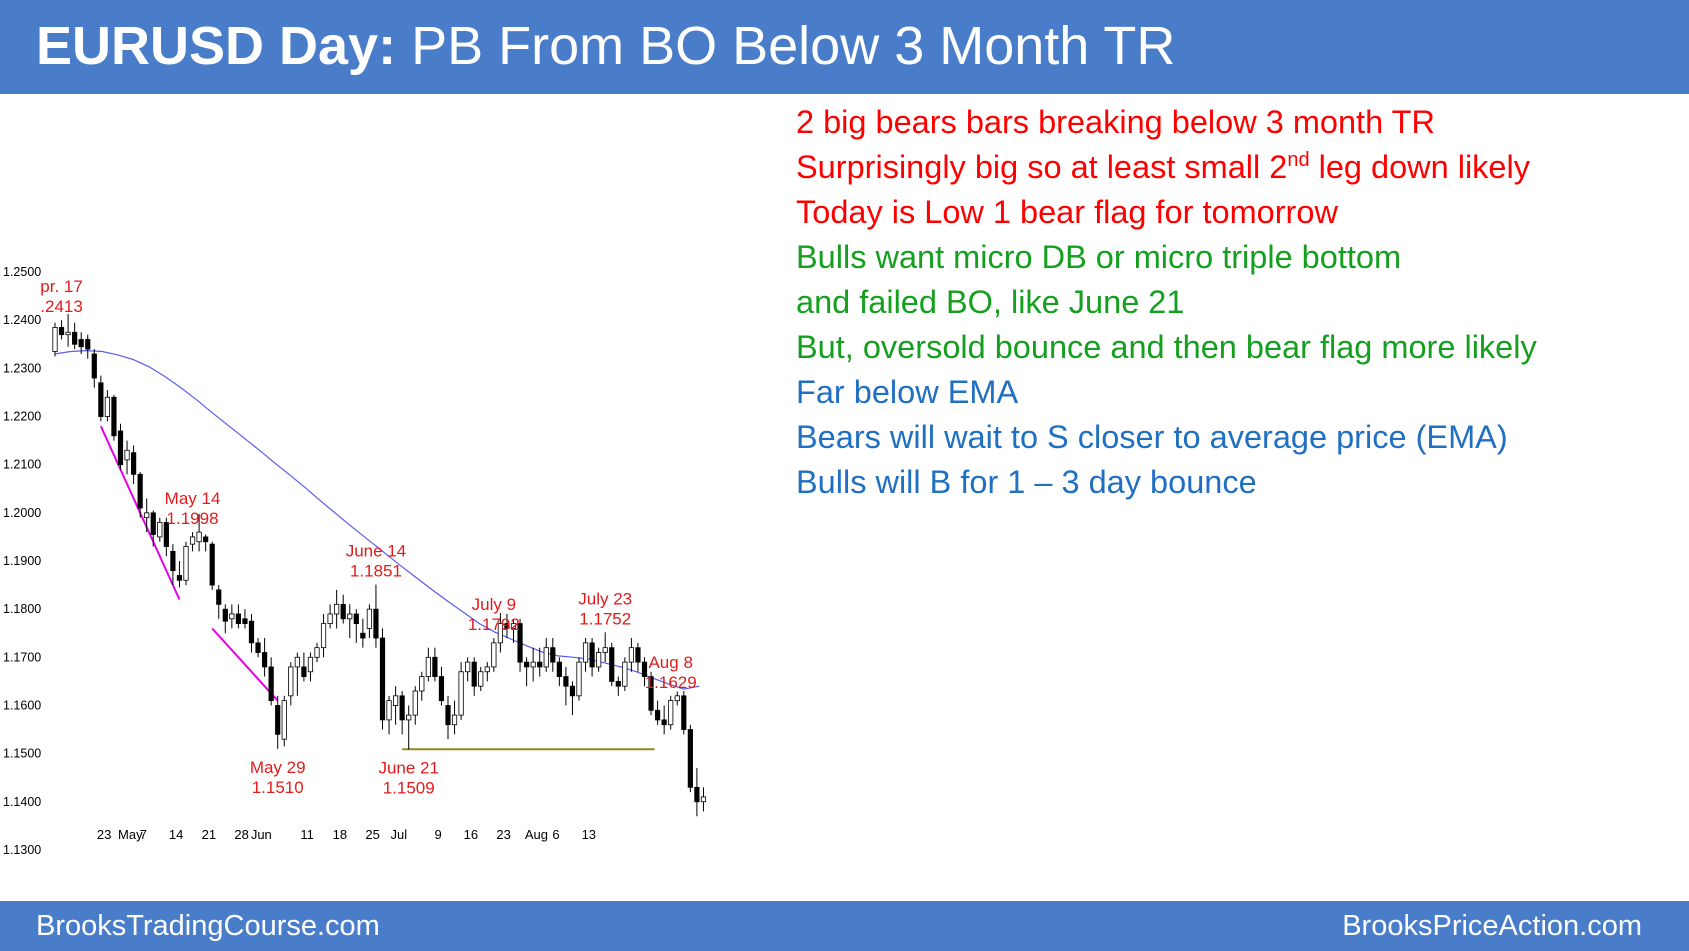 The height and width of the screenshot is (951, 1689). Describe the element at coordinates (130, 834) in the screenshot. I see `x-tick-label: May` at that location.